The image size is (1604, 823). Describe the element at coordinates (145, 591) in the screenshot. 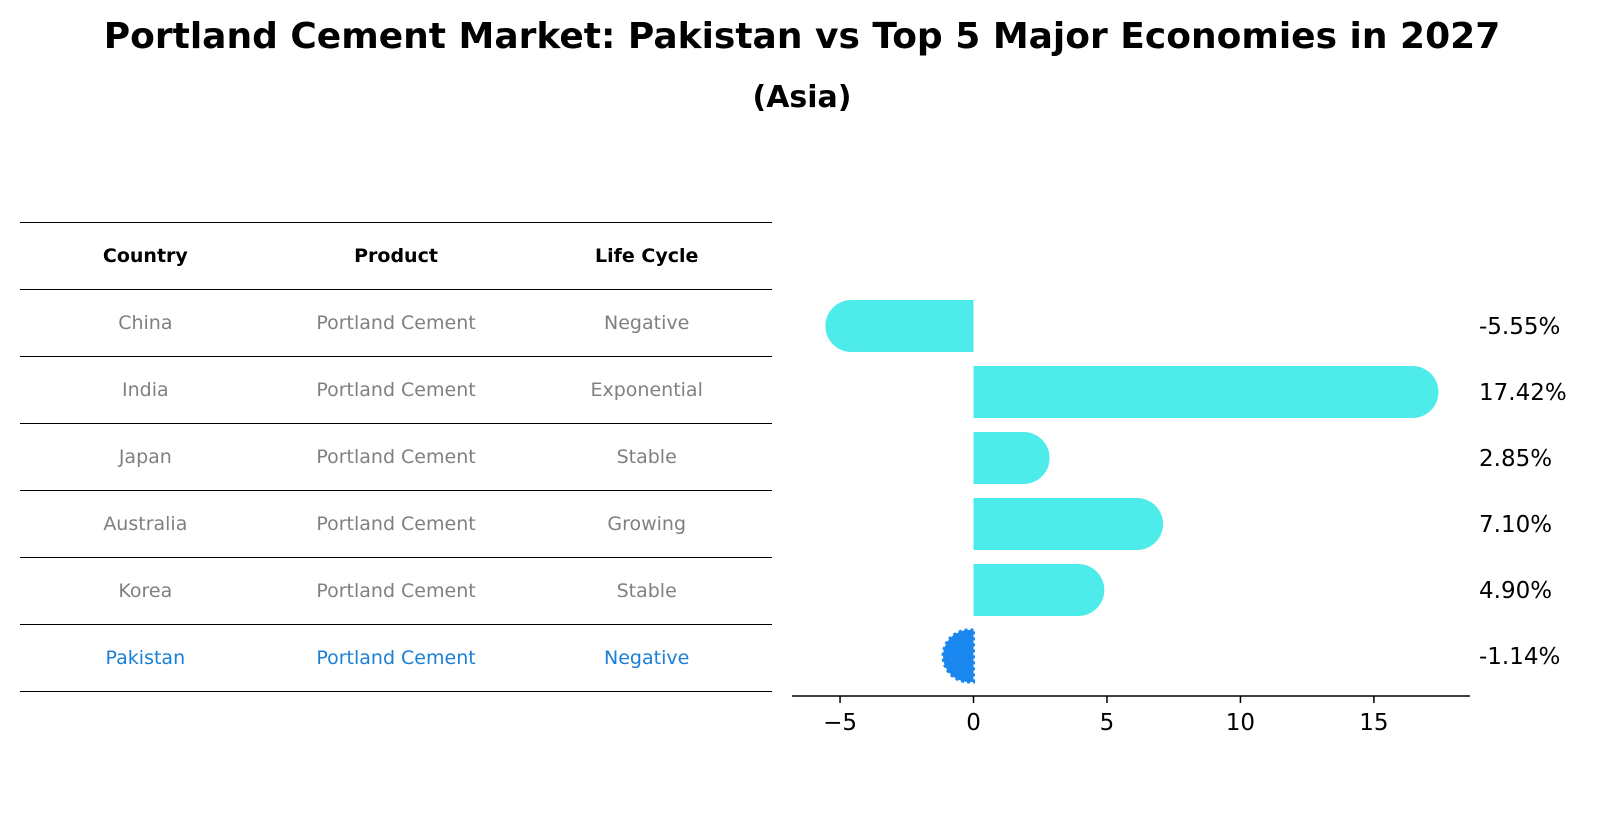

I see `country-cell: Korea` at that location.